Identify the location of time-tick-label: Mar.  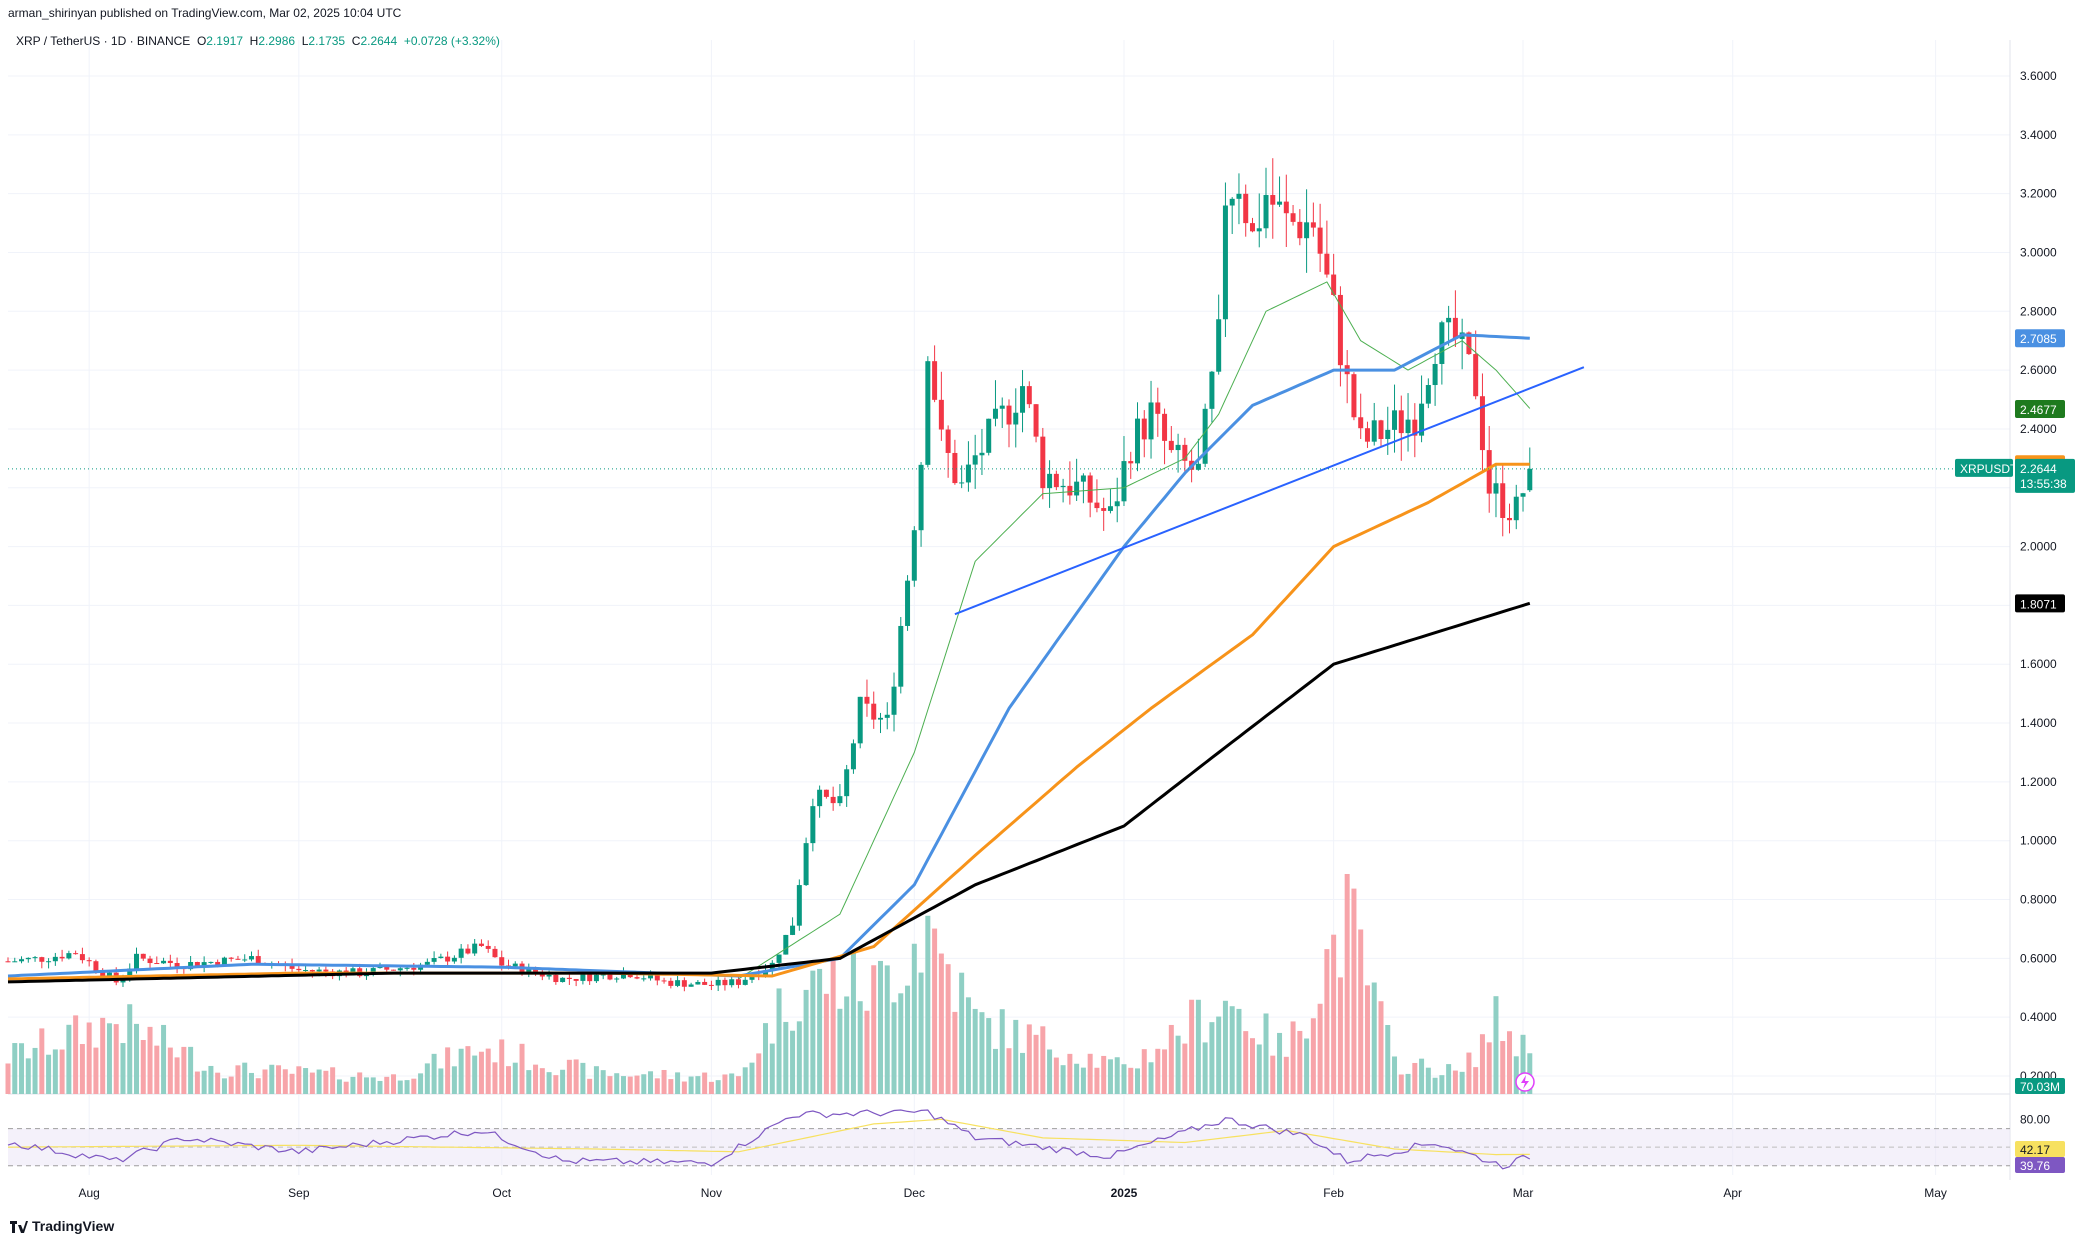
(1523, 1193).